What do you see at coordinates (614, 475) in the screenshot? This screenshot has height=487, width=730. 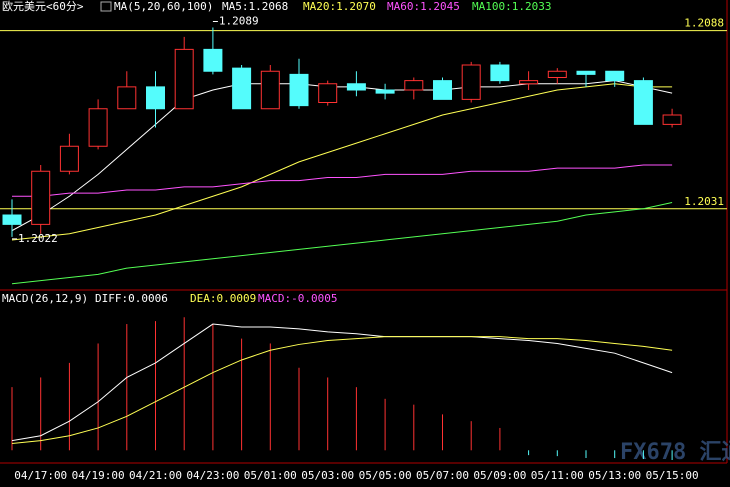 I see `x-tick-label: 05/13:00` at bounding box center [614, 475].